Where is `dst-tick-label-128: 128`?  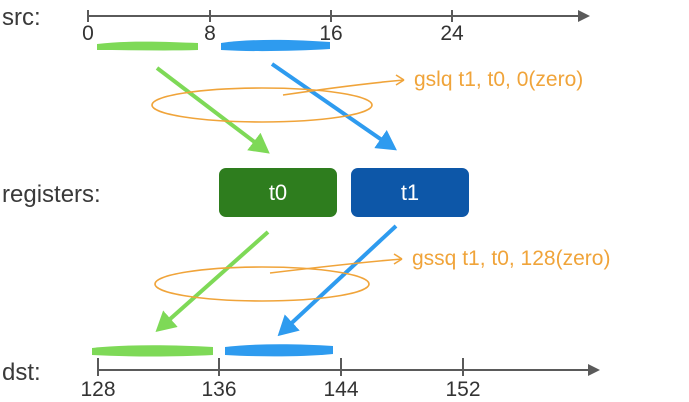
dst-tick-label-128: 128 is located at coordinates (97, 389).